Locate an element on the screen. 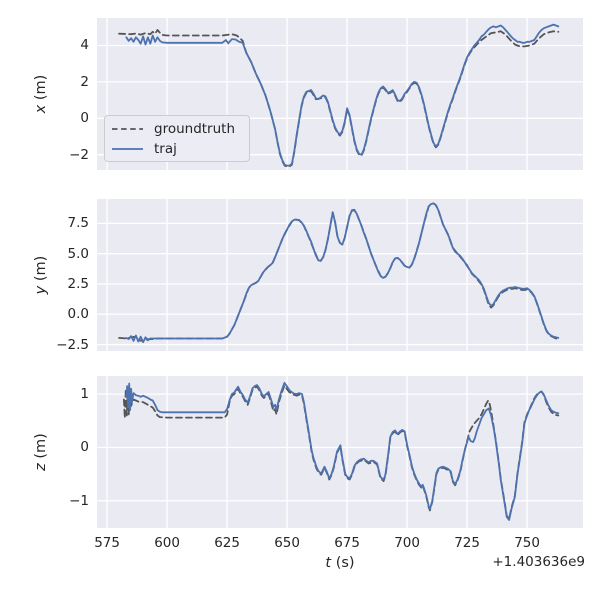  y-tick-label: 7.5 is located at coordinates (78, 223).